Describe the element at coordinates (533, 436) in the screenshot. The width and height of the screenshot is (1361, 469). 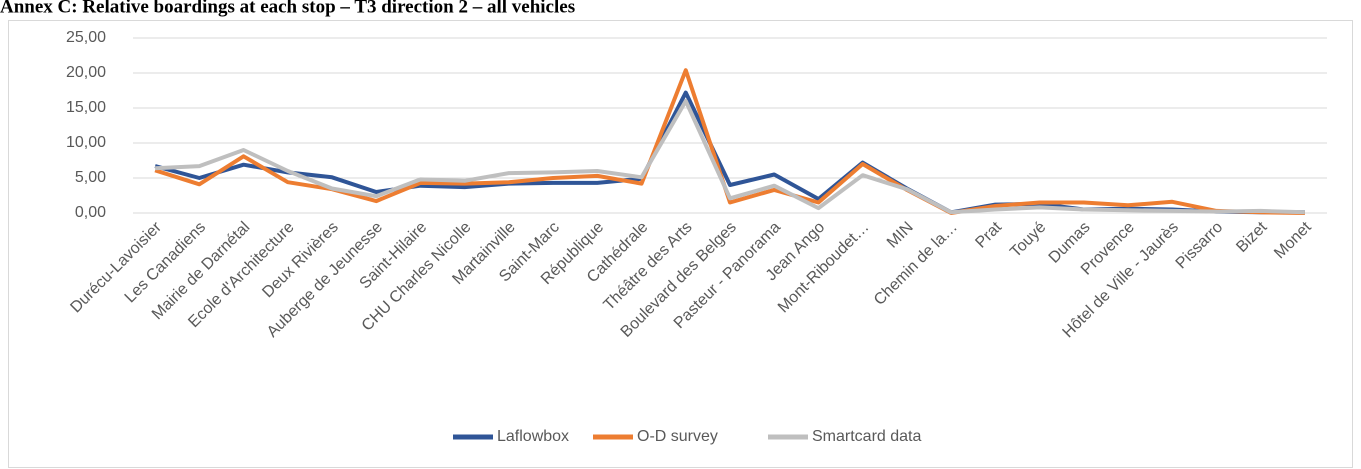
I see `legend-label: Laflowbox` at that location.